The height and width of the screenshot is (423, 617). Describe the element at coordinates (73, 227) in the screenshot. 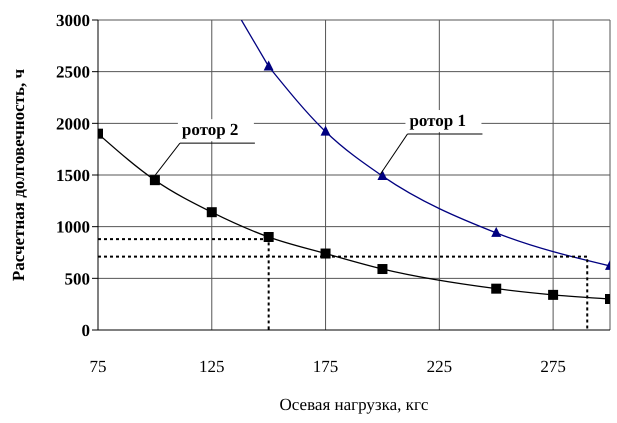

I see `y-tick-label: 1000` at that location.